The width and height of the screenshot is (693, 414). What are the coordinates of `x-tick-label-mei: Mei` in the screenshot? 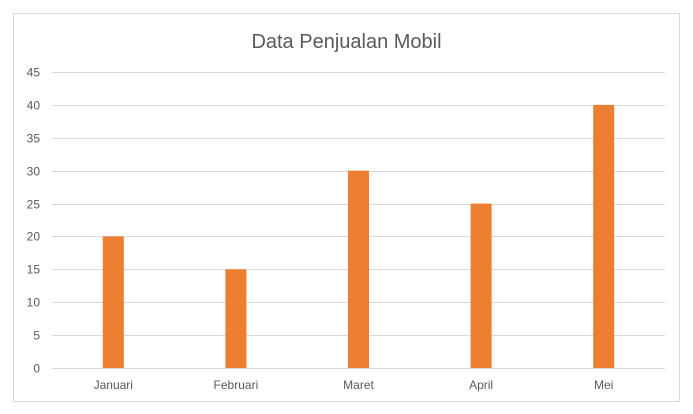 It's located at (603, 385).